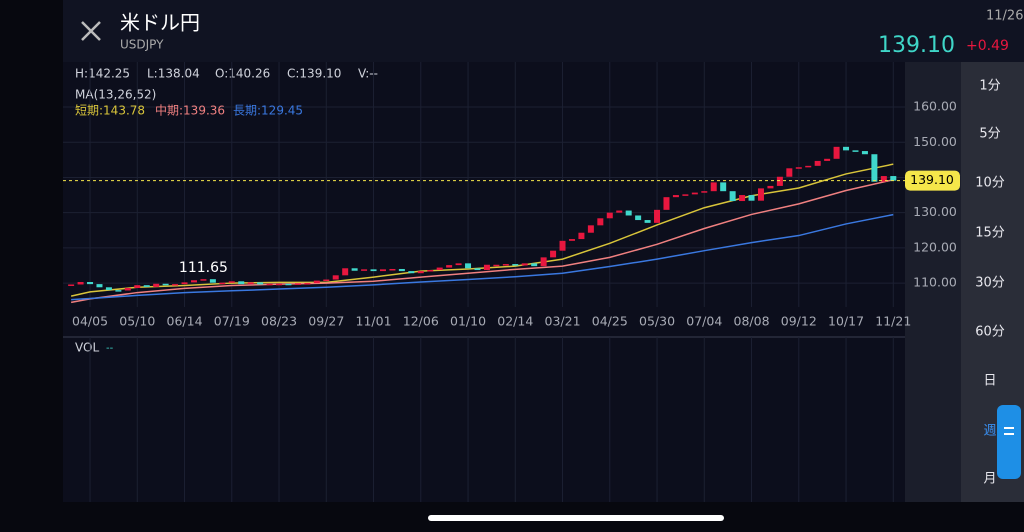 The width and height of the screenshot is (1024, 532). Describe the element at coordinates (203, 268) in the screenshot. I see `max-label: 111.65` at that location.